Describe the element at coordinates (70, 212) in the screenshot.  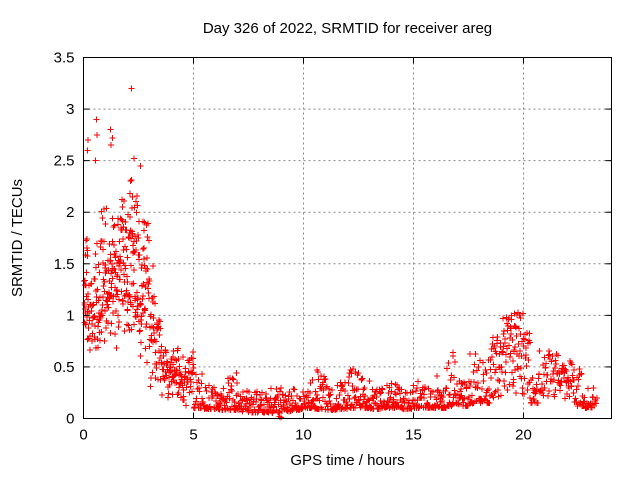
I see `y-tick-label: 2` at that location.